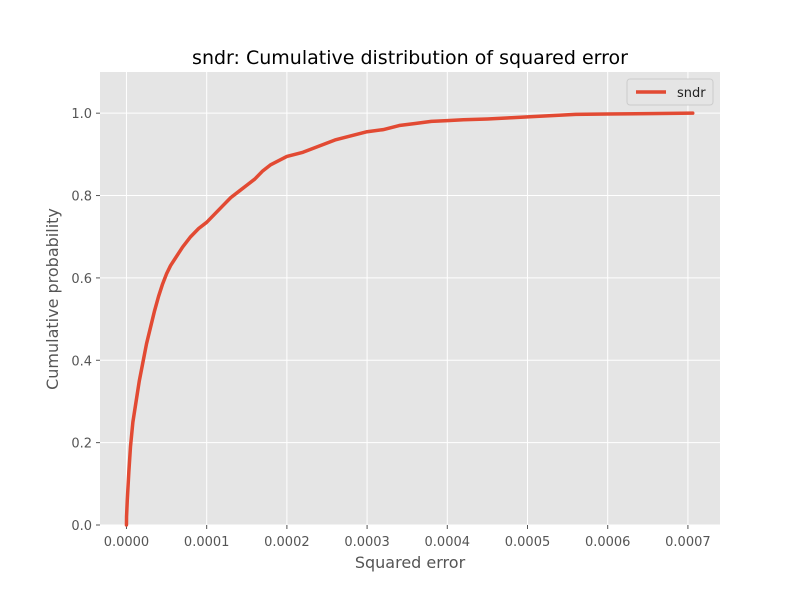  Describe the element at coordinates (367, 542) in the screenshot. I see `x-tick-label: 0.0003` at that location.